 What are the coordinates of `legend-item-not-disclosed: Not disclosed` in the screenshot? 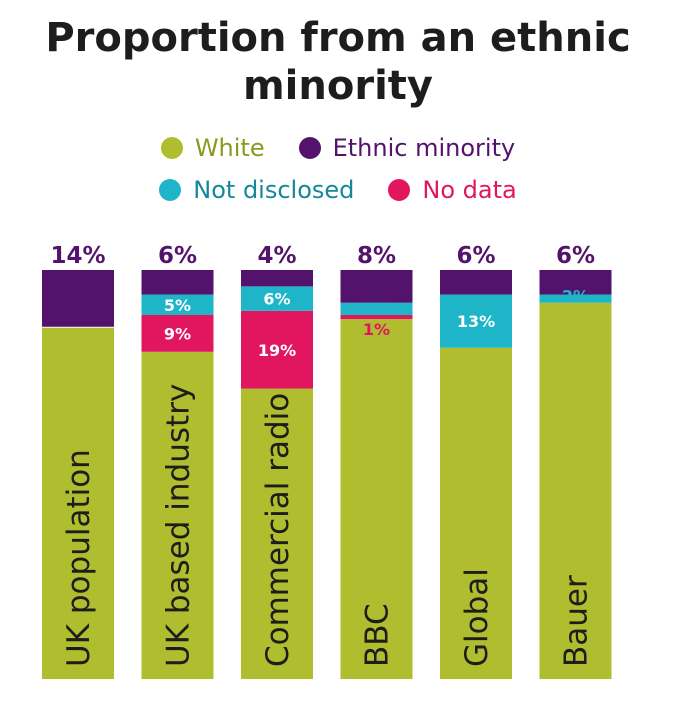 It's located at (256, 190).